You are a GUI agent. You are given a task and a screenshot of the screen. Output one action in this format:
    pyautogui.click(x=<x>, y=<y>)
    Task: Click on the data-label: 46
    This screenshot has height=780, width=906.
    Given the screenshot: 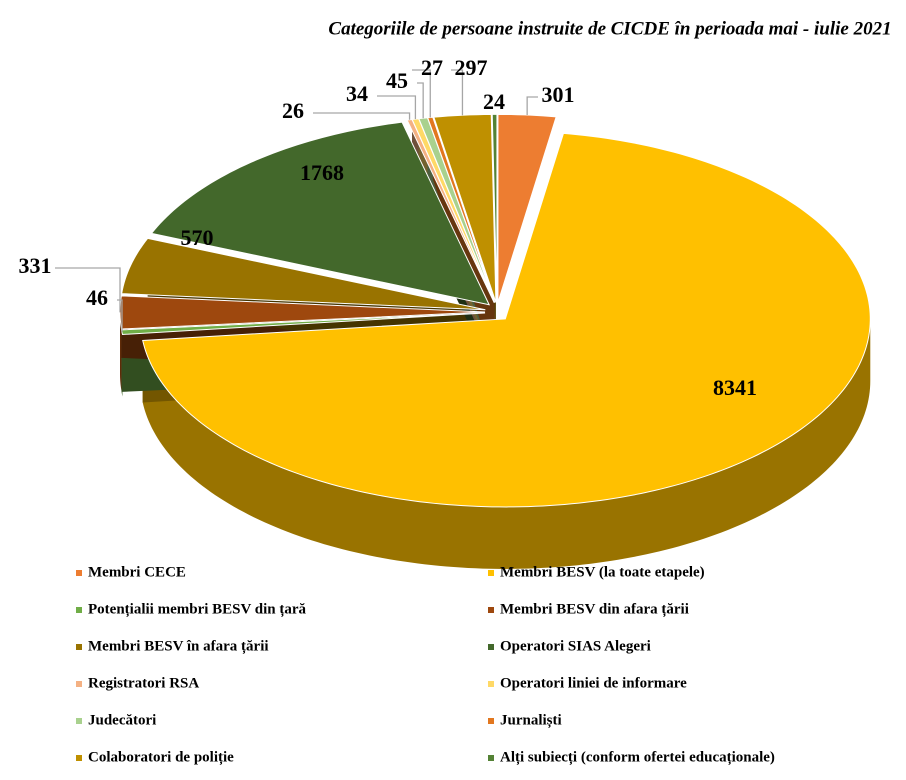 What is the action you would take?
    pyautogui.click(x=97, y=297)
    